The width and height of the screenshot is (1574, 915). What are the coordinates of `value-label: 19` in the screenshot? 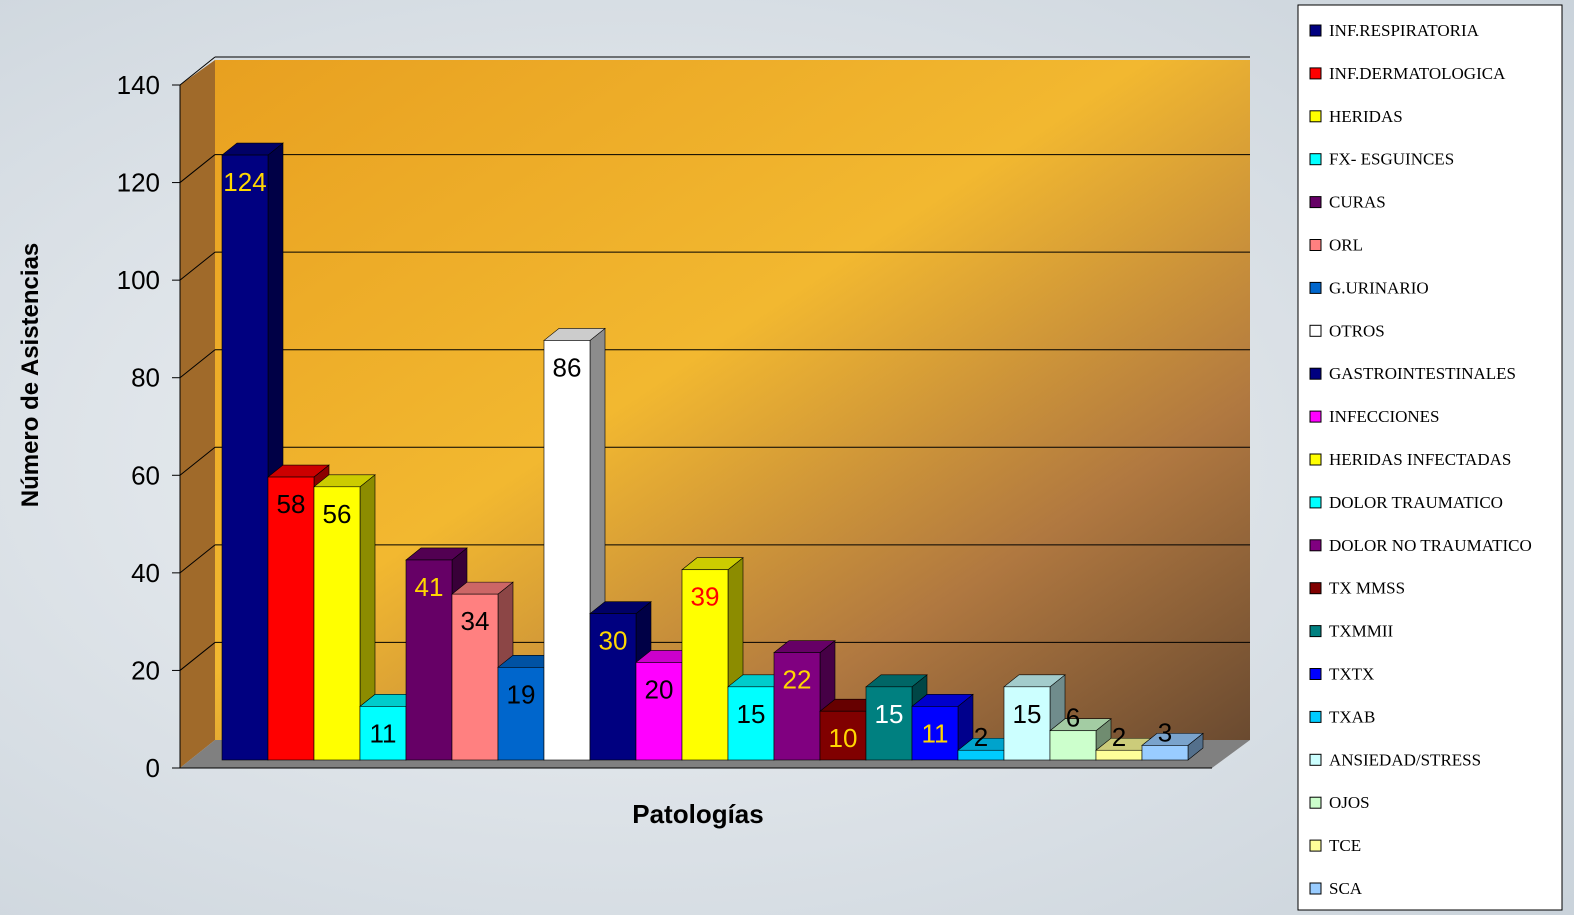 It's located at (521, 694).